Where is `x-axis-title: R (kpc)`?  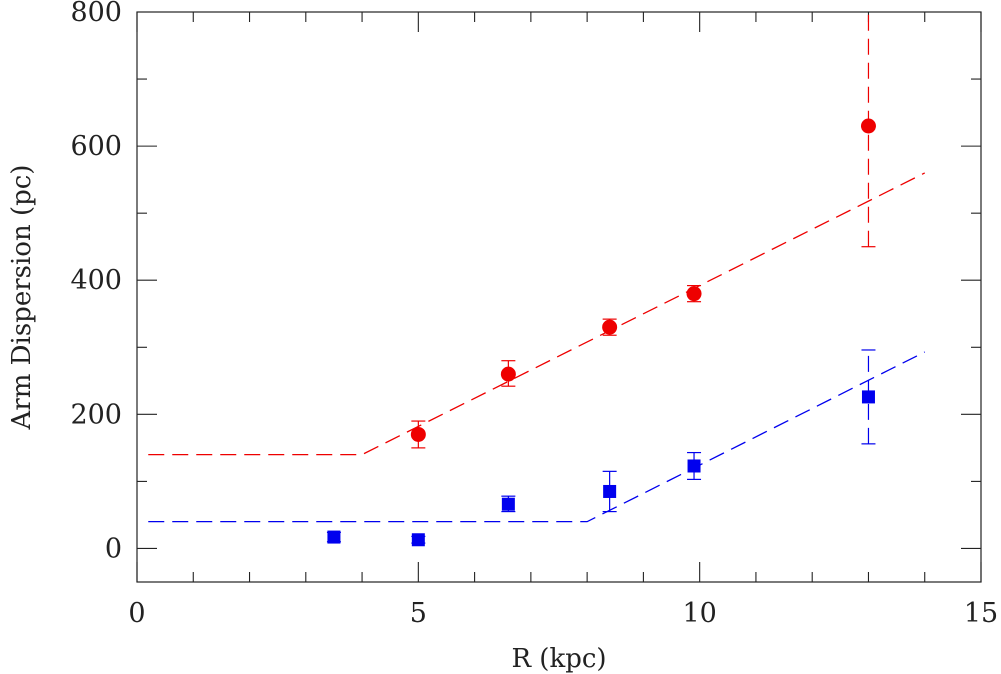 x-axis-title: R (kpc) is located at coordinates (558, 659).